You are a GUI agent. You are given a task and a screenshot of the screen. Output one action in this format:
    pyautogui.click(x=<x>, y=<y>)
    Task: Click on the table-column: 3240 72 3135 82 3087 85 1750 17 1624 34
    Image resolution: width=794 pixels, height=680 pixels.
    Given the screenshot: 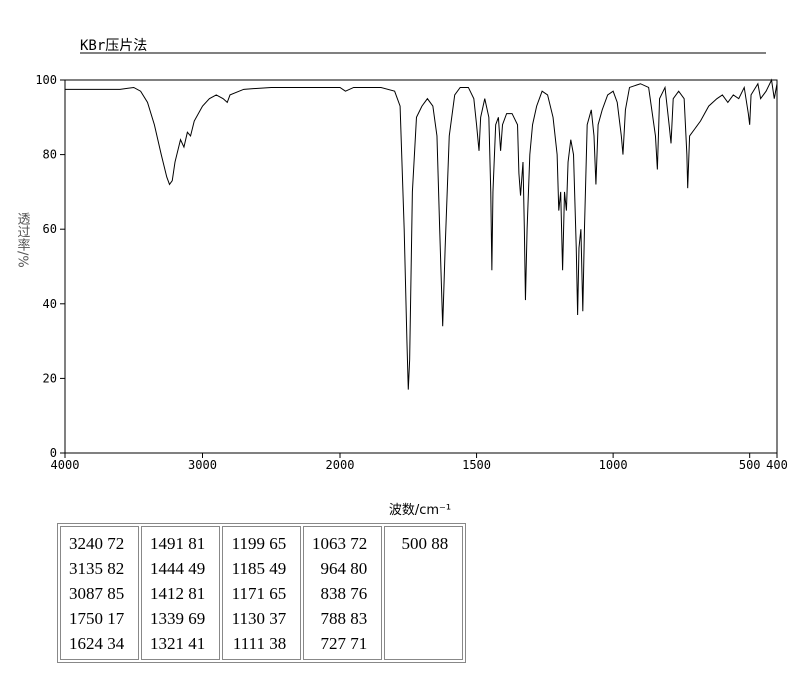 What is the action you would take?
    pyautogui.click(x=99, y=593)
    